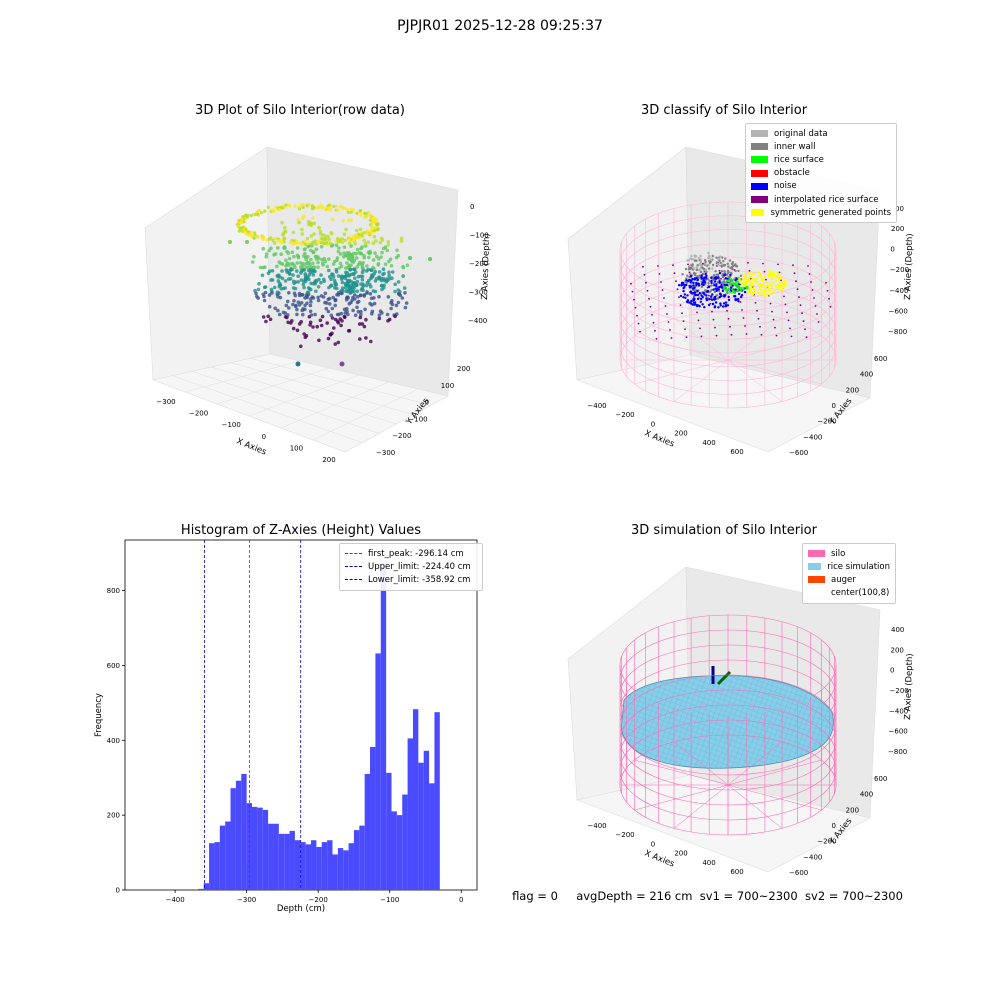  I want to click on figure-suptitle: PJPJR01 2025-12-28 09:25:37, so click(500, 26).